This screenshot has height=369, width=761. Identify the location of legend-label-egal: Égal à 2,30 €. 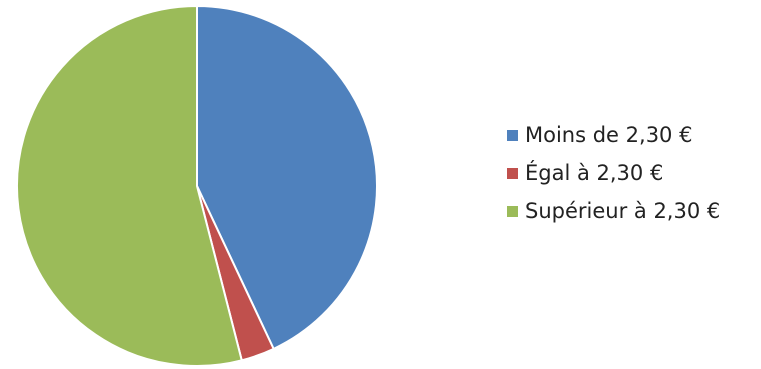
(594, 173).